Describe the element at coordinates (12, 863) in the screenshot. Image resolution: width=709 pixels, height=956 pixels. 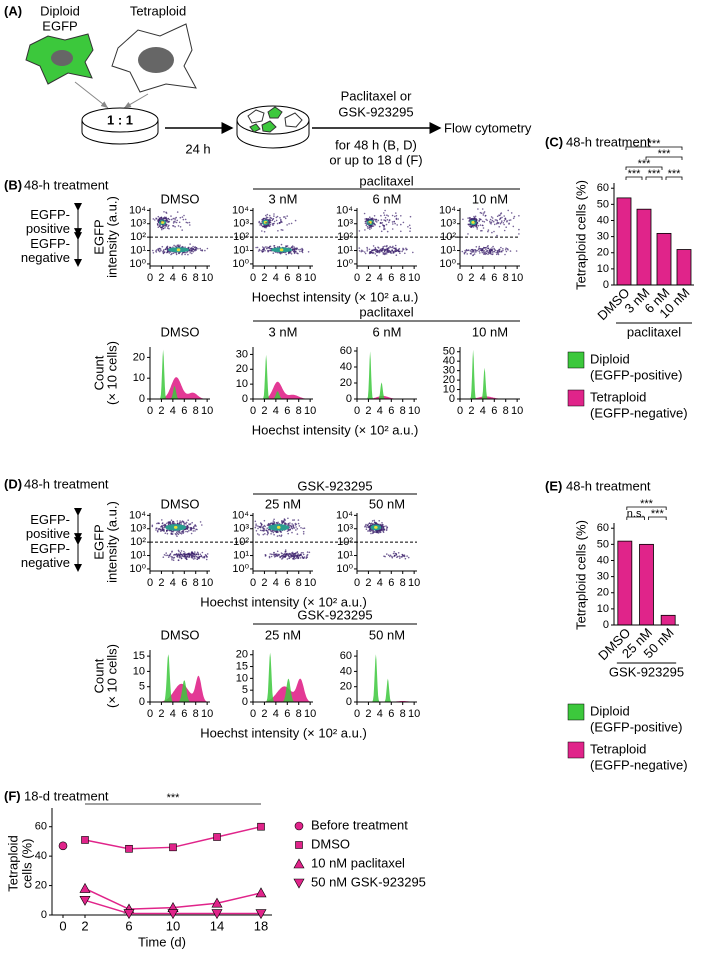
I see `y-axis-label: Tetraploid` at that location.